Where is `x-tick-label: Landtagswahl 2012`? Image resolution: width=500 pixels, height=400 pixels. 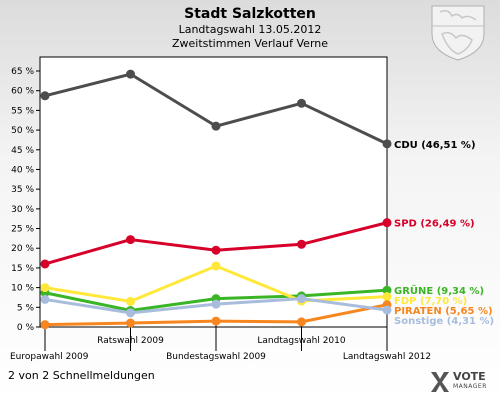
x-tick-label: Landtagswahl 2012 is located at coordinates (387, 357).